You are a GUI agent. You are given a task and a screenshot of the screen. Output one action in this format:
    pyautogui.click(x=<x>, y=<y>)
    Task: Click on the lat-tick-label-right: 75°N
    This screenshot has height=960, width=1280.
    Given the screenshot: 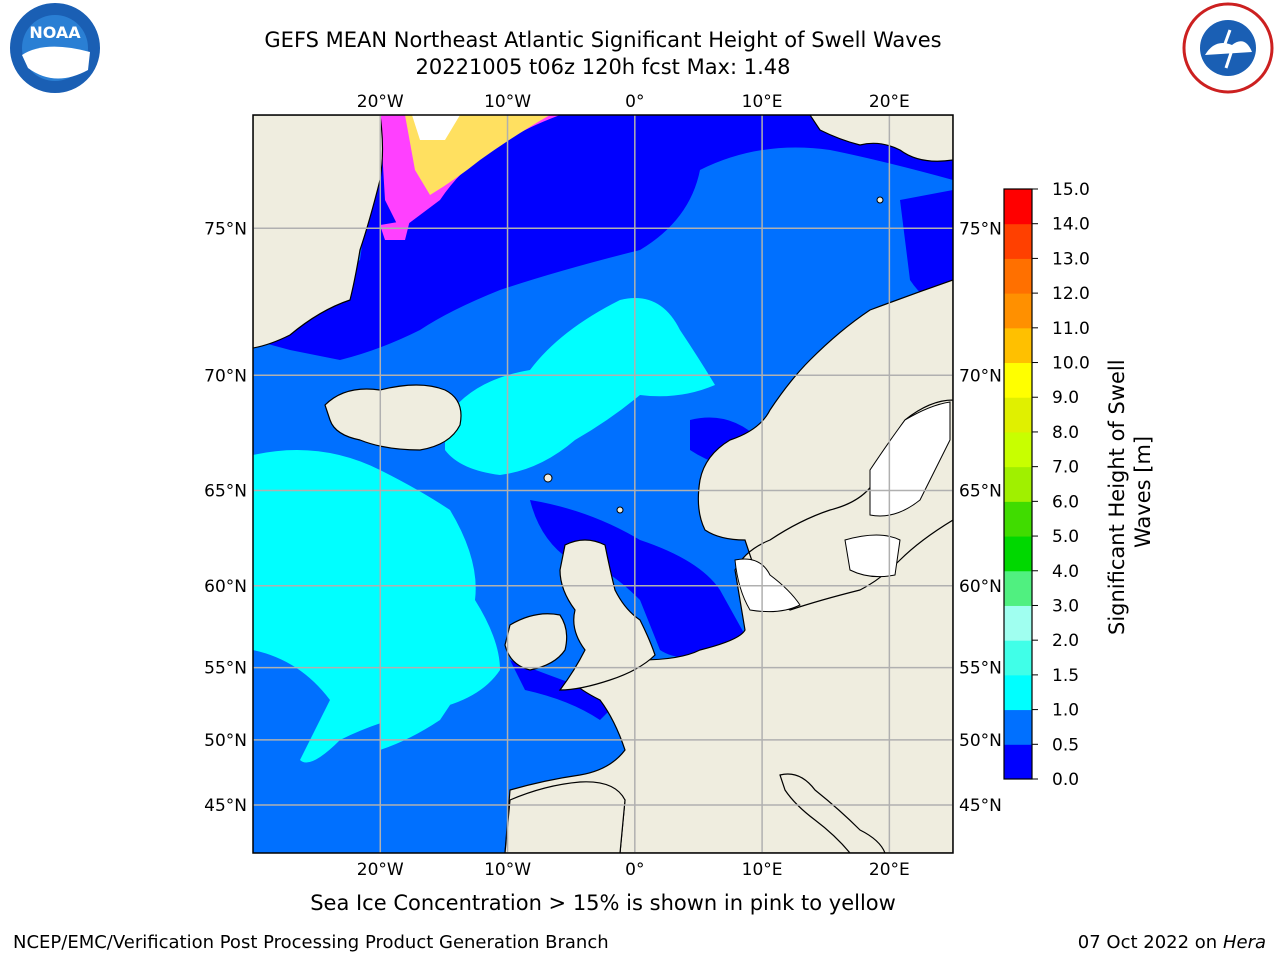 What is the action you would take?
    pyautogui.click(x=980, y=229)
    